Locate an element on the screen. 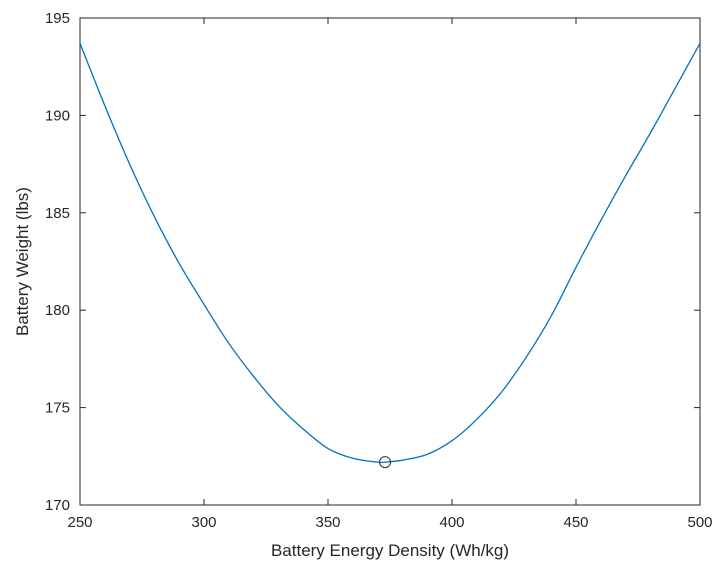 This screenshot has height=571, width=717. x-axis-label: Battery Energy Density (Wh/kg) is located at coordinates (390, 550).